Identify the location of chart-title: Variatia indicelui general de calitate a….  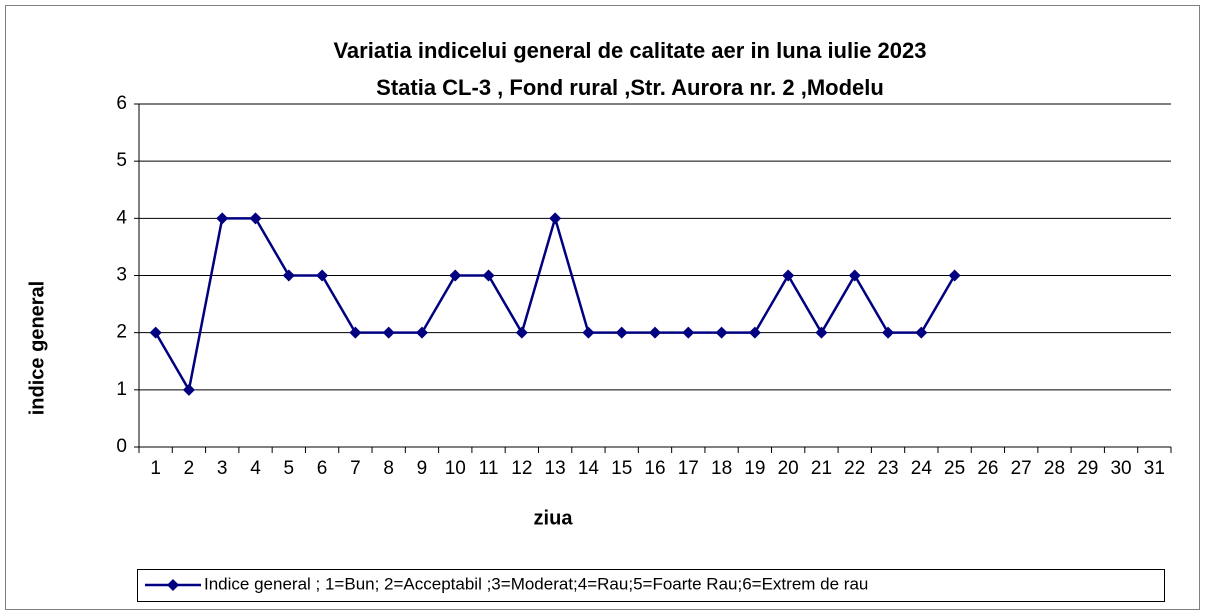
(629, 50).